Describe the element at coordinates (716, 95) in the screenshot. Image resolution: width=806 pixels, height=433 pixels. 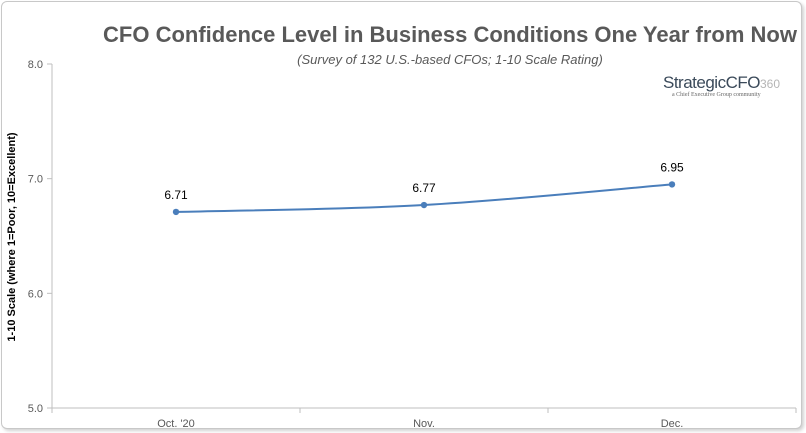
I see `logo-tagline: a Chief Executive Group community` at that location.